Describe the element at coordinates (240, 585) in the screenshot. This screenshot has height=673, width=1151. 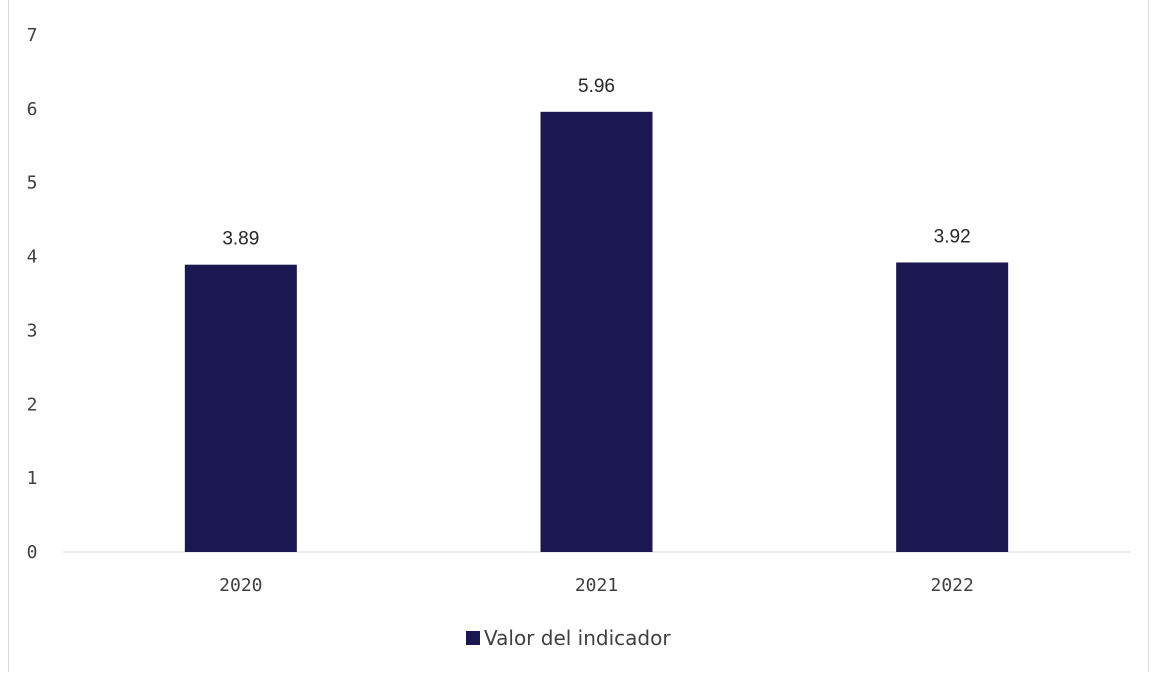
I see `x-tick-label: 2020` at that location.